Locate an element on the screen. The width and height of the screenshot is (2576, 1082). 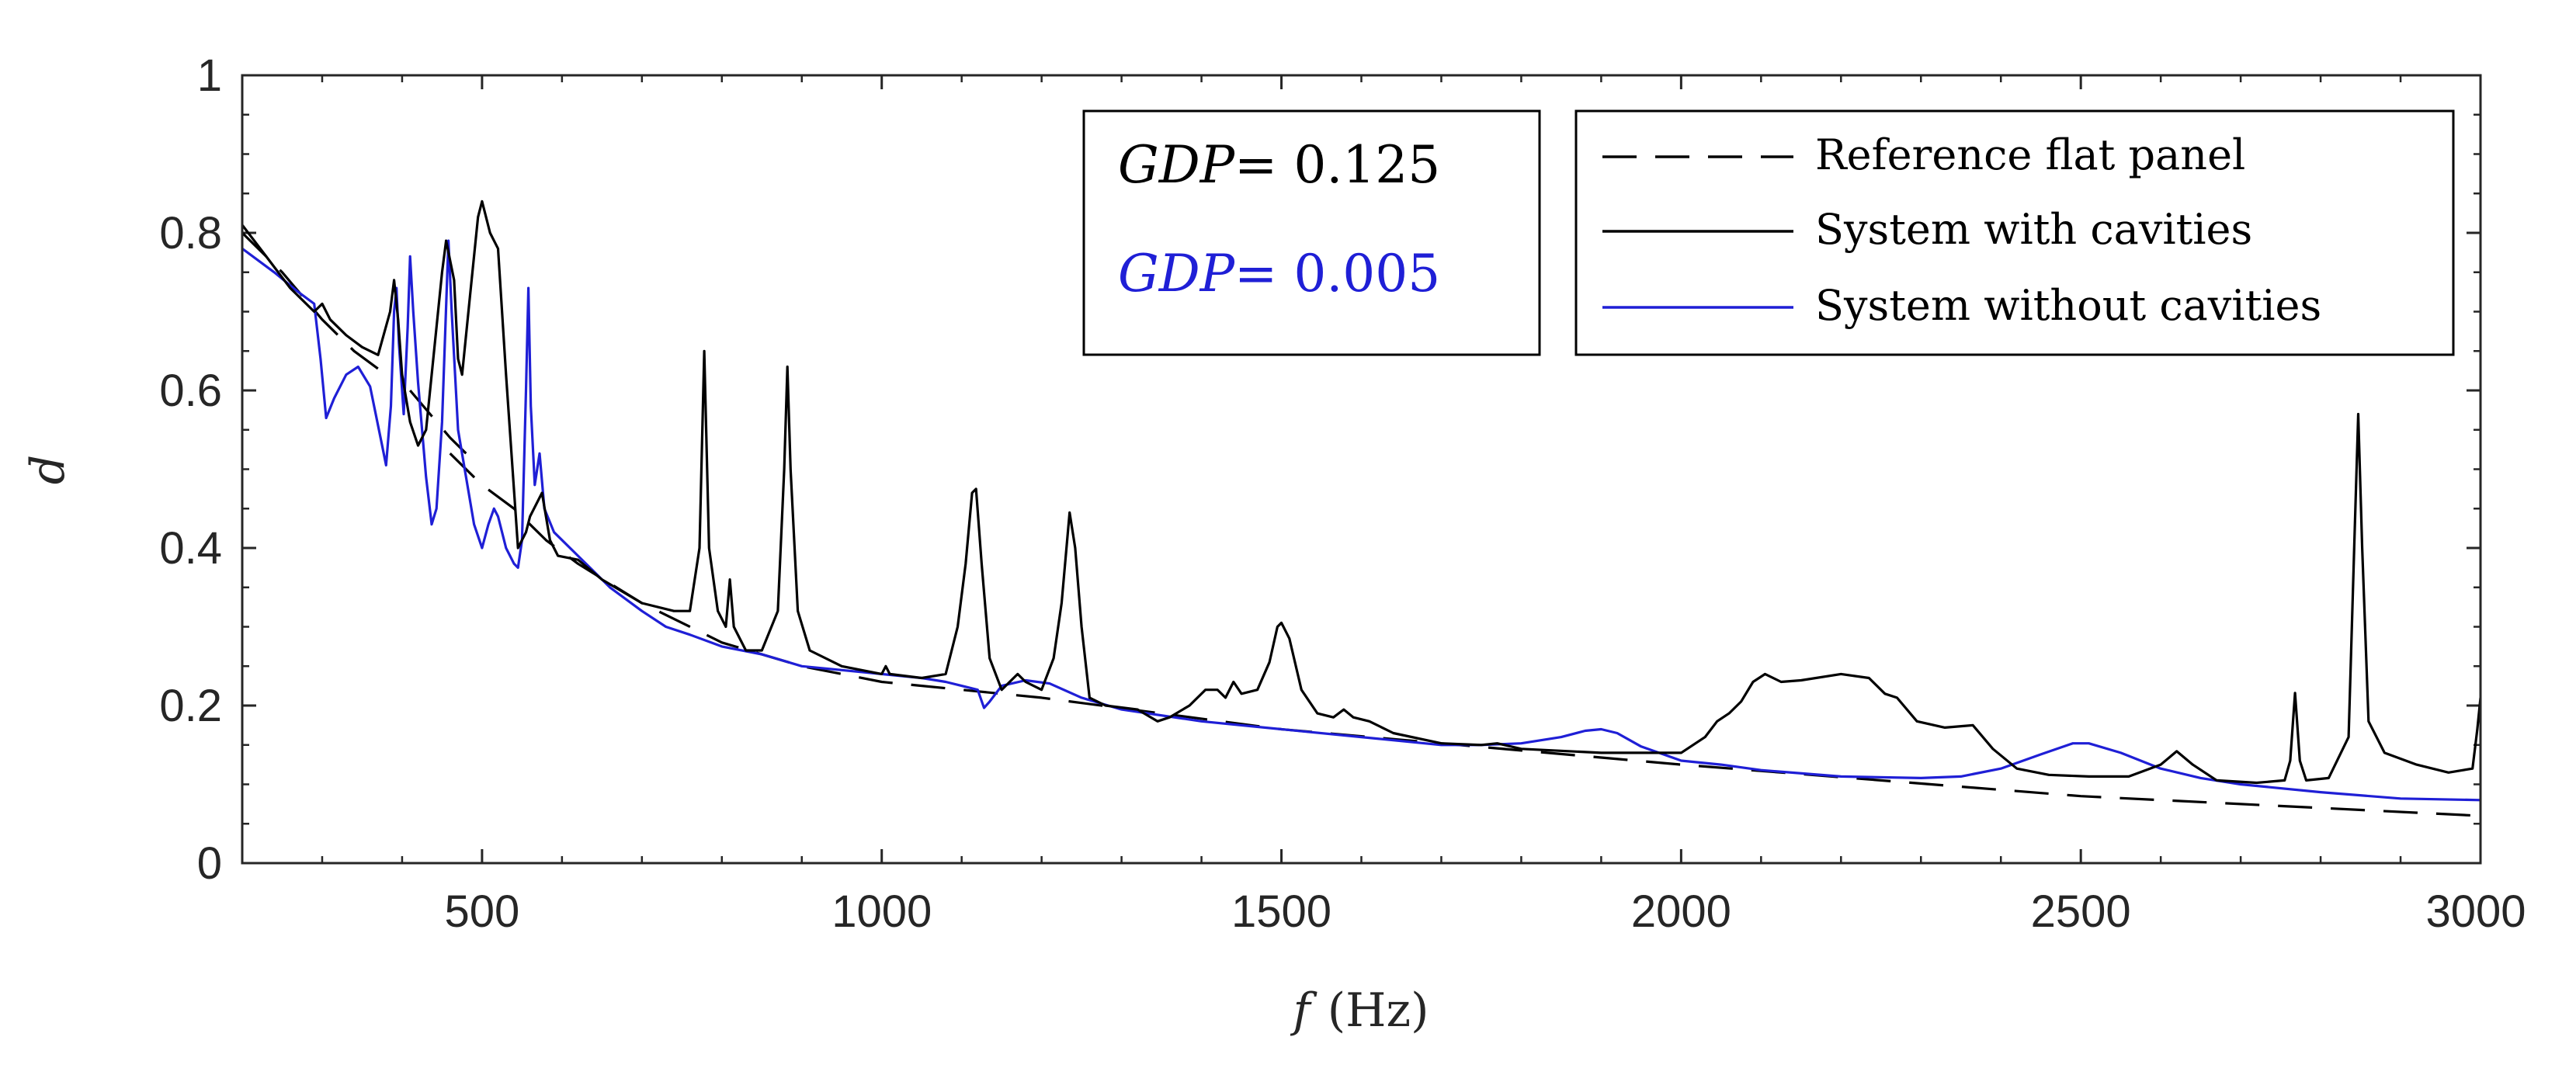
y-tick-label: 0.2 is located at coordinates (190, 706).